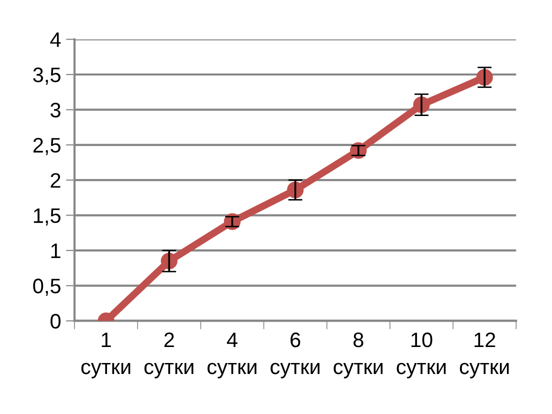 Image resolution: width=552 pixels, height=414 pixels. Describe the element at coordinates (105, 355) in the screenshot. I see `x-tick-label: 1 сутки` at that location.